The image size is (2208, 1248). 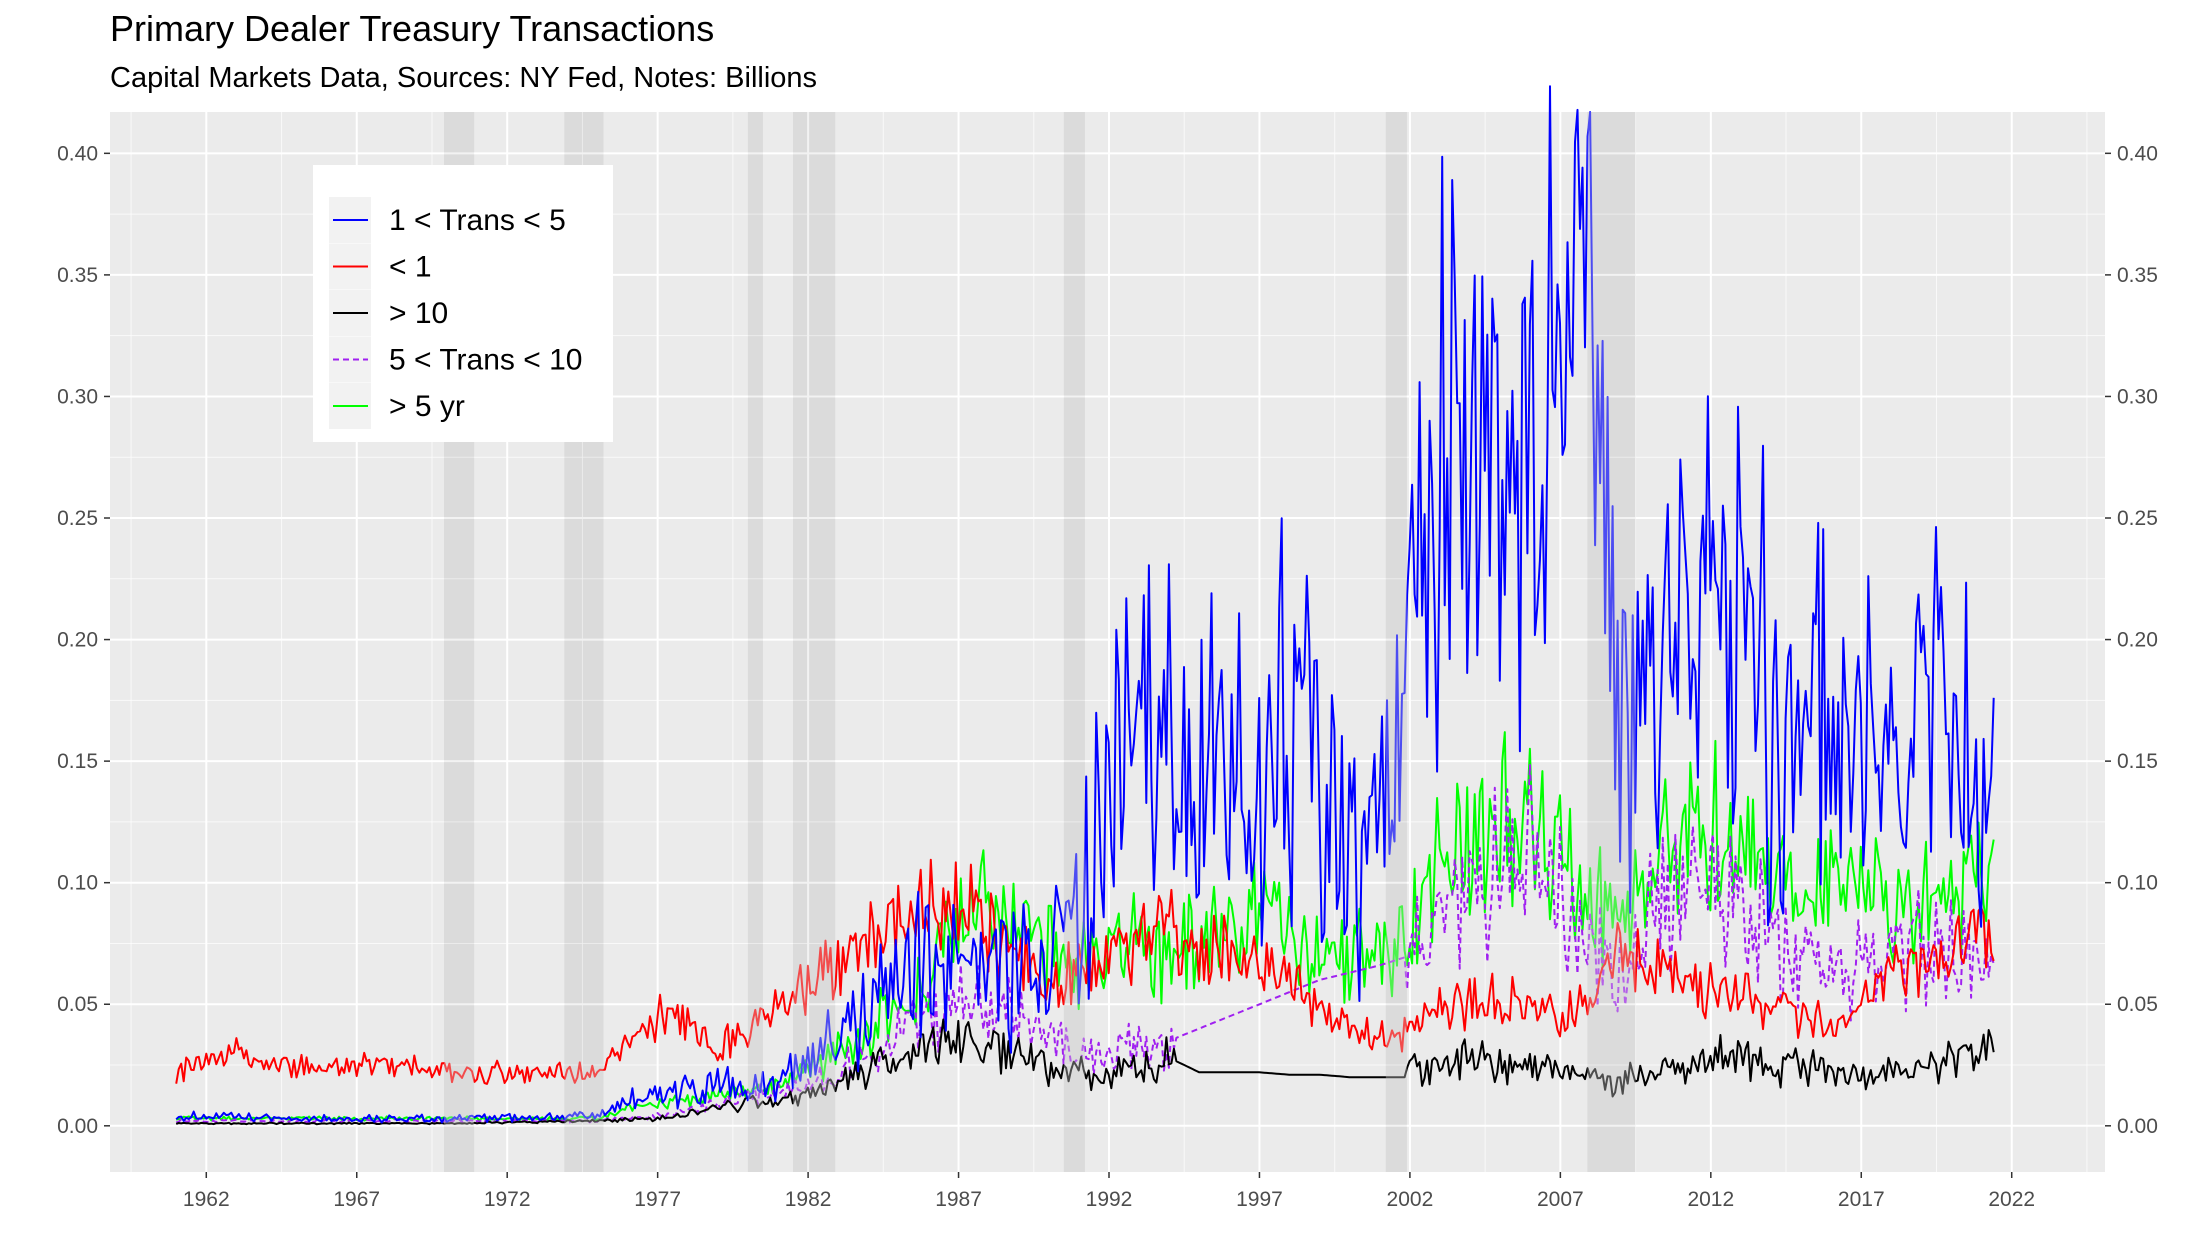 What do you see at coordinates (77, 761) in the screenshot?
I see `y-tick-label-left: 0.15` at bounding box center [77, 761].